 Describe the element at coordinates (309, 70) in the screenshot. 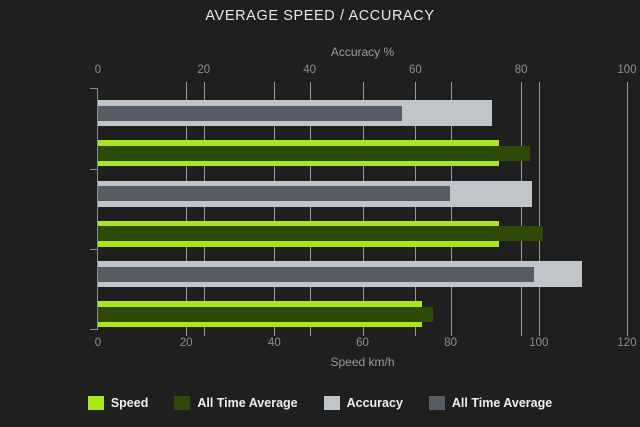

I see `top-tick-label-40: 40` at that location.